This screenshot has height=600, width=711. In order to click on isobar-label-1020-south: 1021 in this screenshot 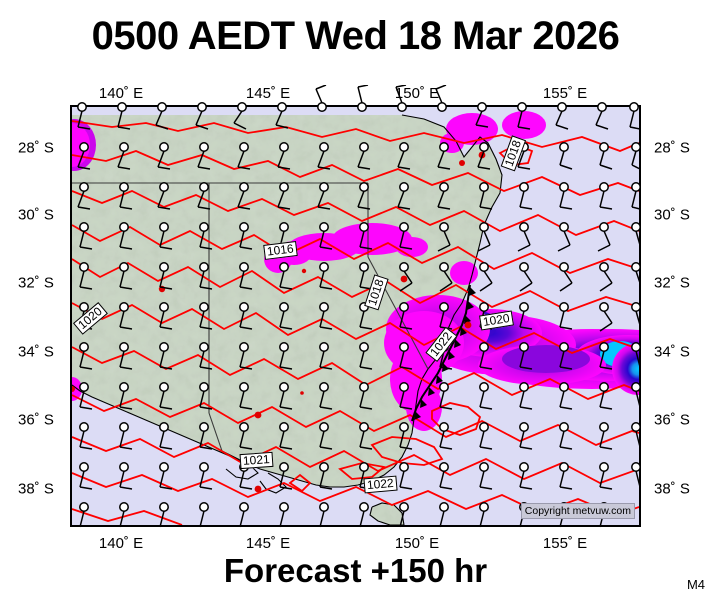, I will do `click(256, 460)`.